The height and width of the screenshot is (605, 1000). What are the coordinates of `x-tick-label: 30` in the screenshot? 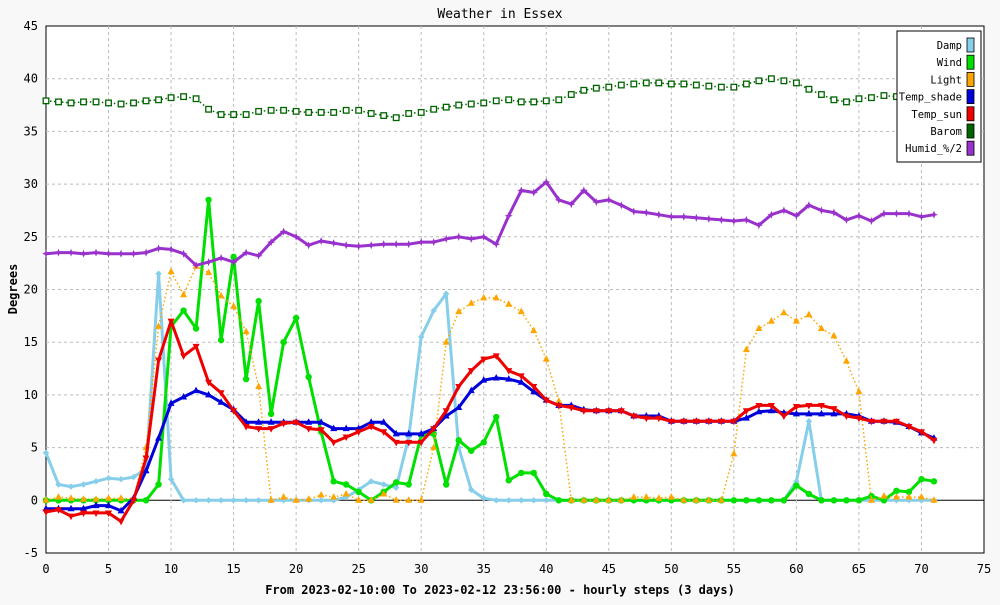 It's located at (421, 569).